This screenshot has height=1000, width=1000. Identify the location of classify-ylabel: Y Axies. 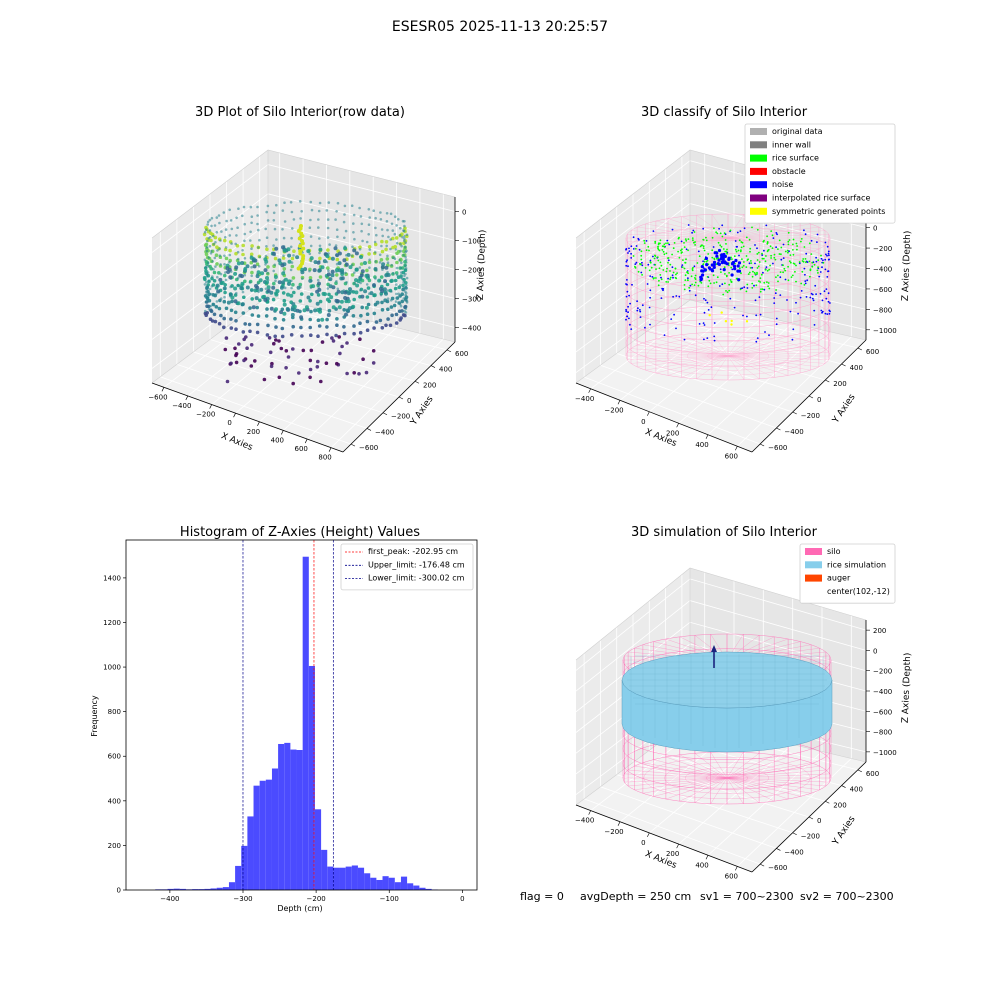
(844, 409).